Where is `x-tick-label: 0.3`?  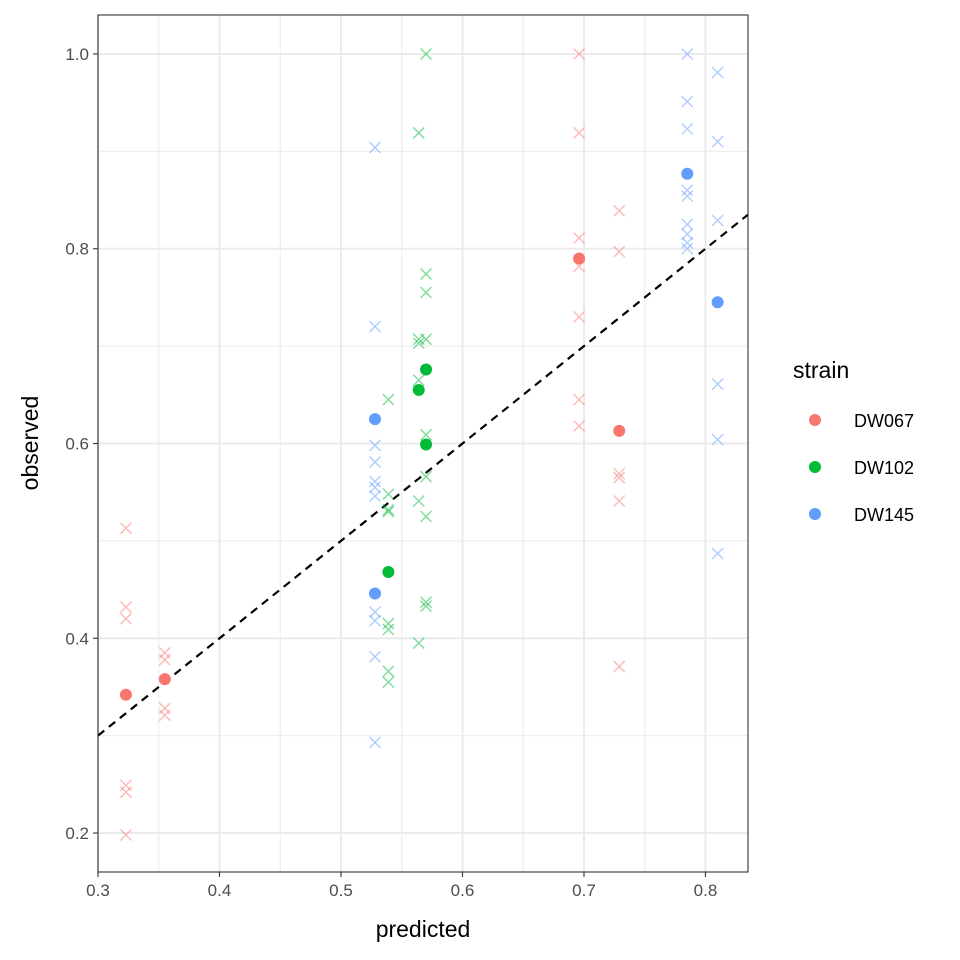
x-tick-label: 0.3 is located at coordinates (98, 890).